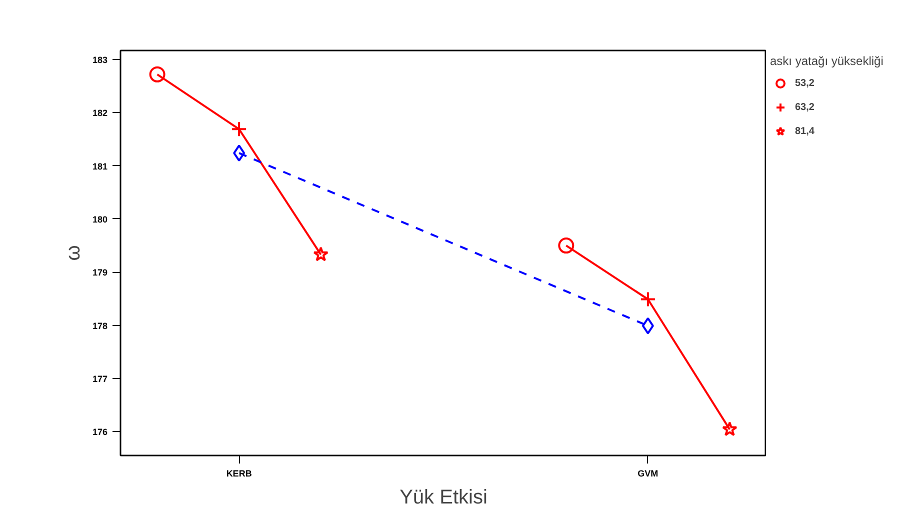 This screenshot has height=519, width=914. Describe the element at coordinates (100, 325) in the screenshot. I see `y-tick-label: 178` at that location.